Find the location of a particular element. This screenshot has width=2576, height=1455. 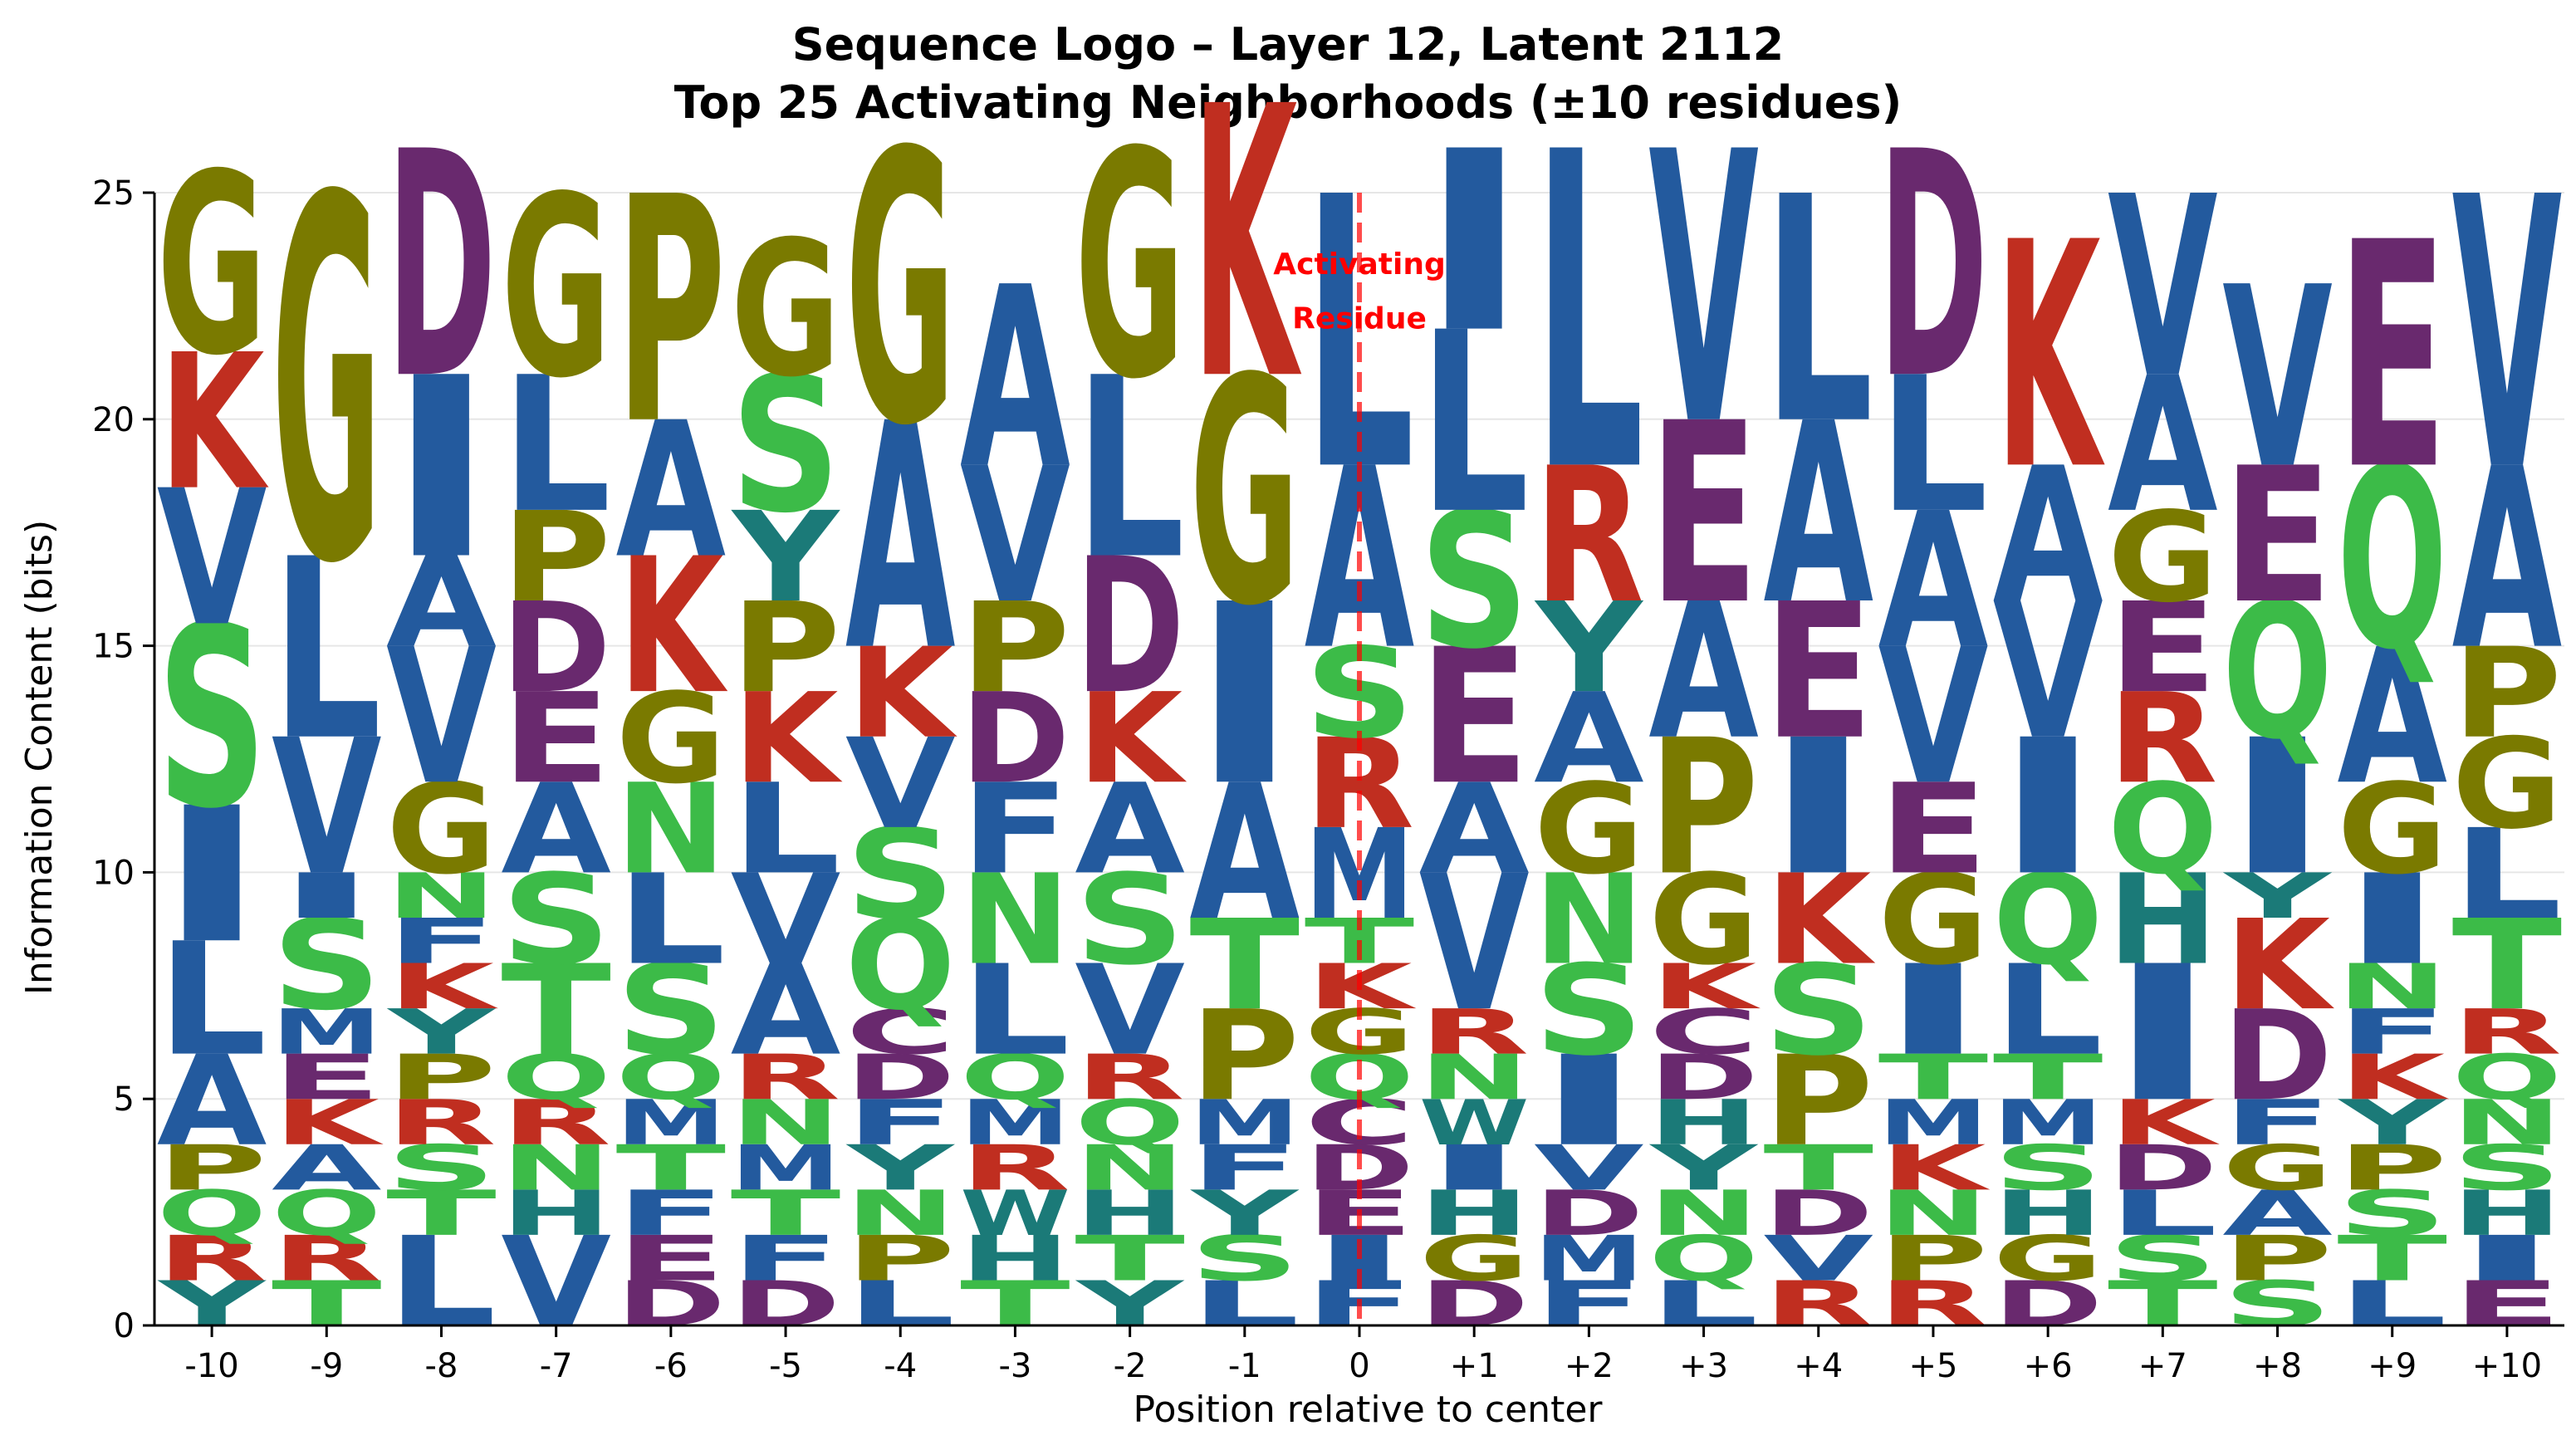

x-tick-label: +8 is located at coordinates (2278, 1366).